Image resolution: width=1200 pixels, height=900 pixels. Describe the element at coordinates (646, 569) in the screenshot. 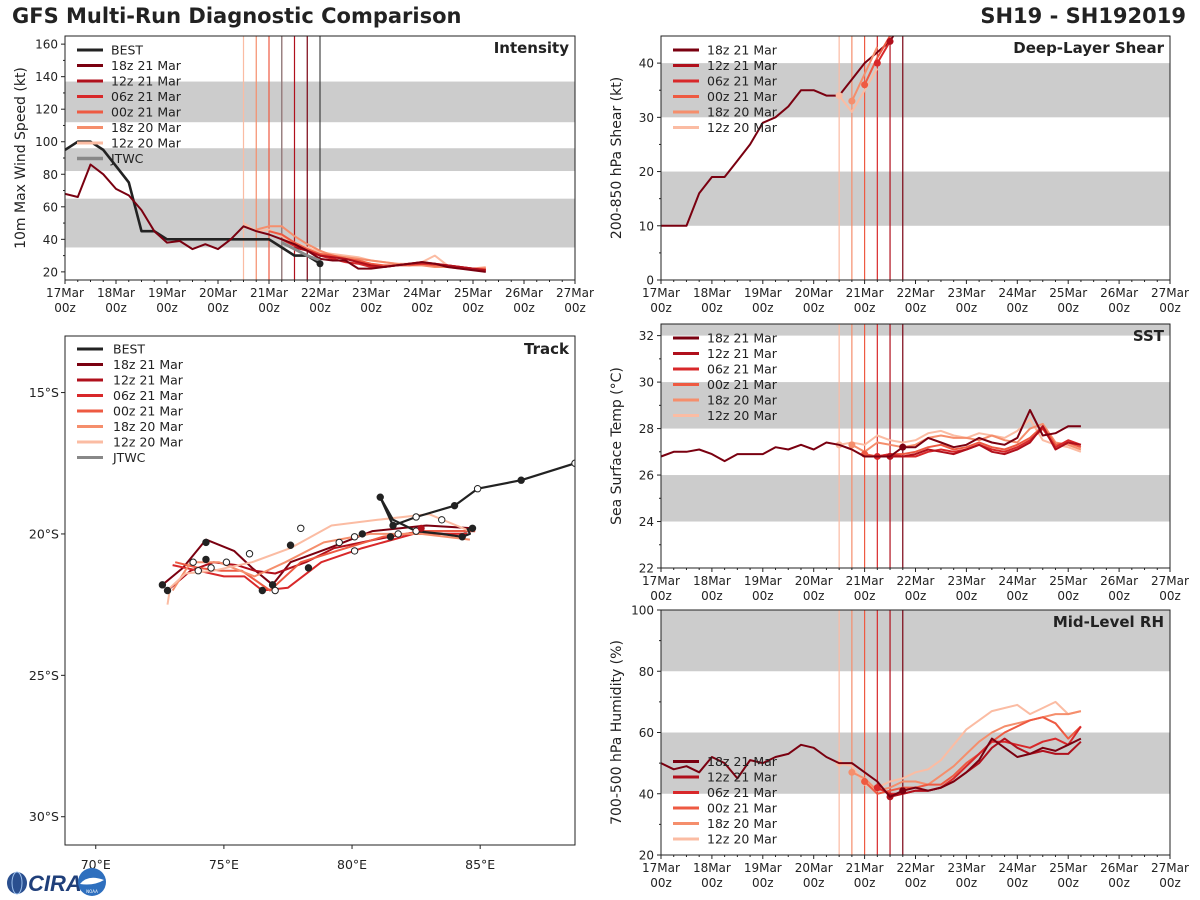

I see `y-tick-label: 22` at that location.